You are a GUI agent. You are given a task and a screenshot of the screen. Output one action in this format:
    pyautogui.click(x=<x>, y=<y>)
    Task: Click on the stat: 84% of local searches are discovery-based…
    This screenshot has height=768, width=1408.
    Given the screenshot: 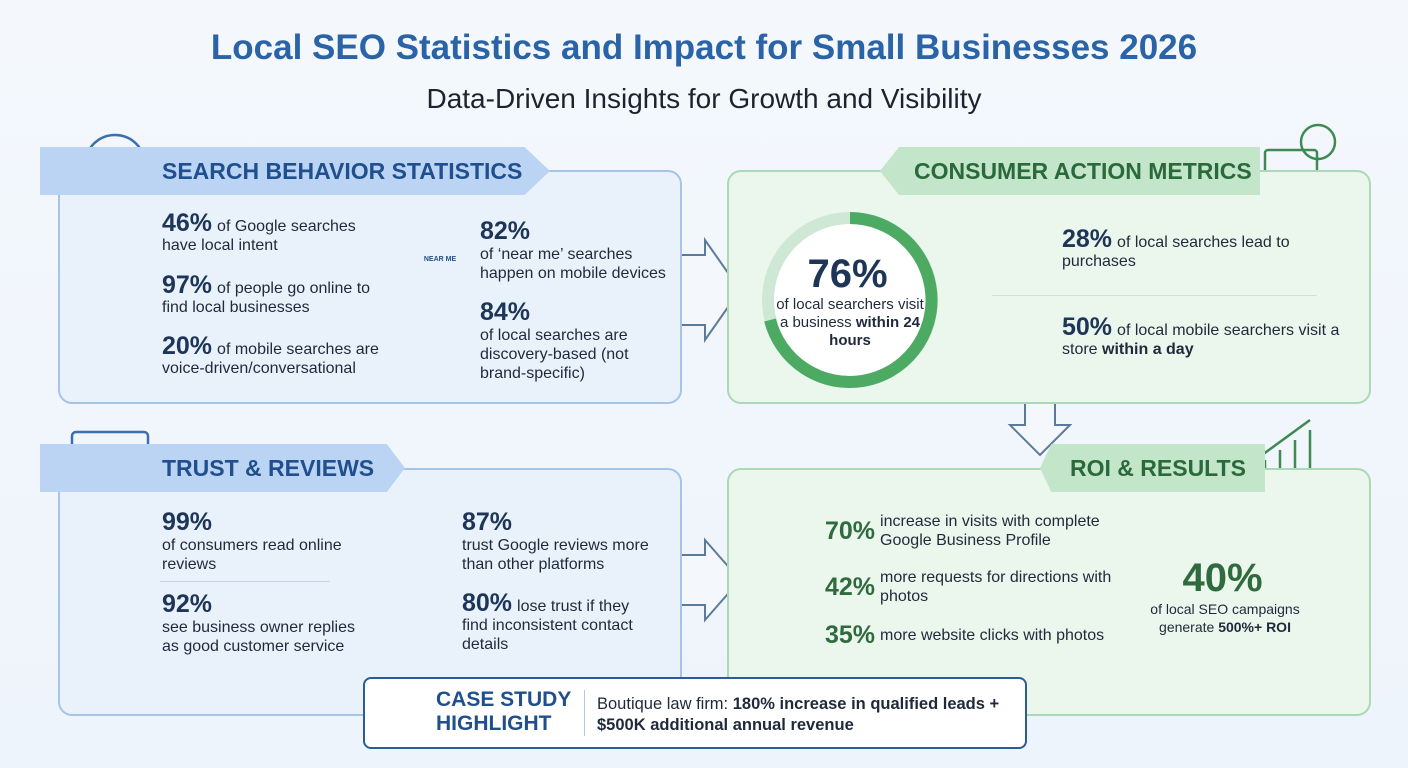 What is the action you would take?
    pyautogui.click(x=560, y=340)
    